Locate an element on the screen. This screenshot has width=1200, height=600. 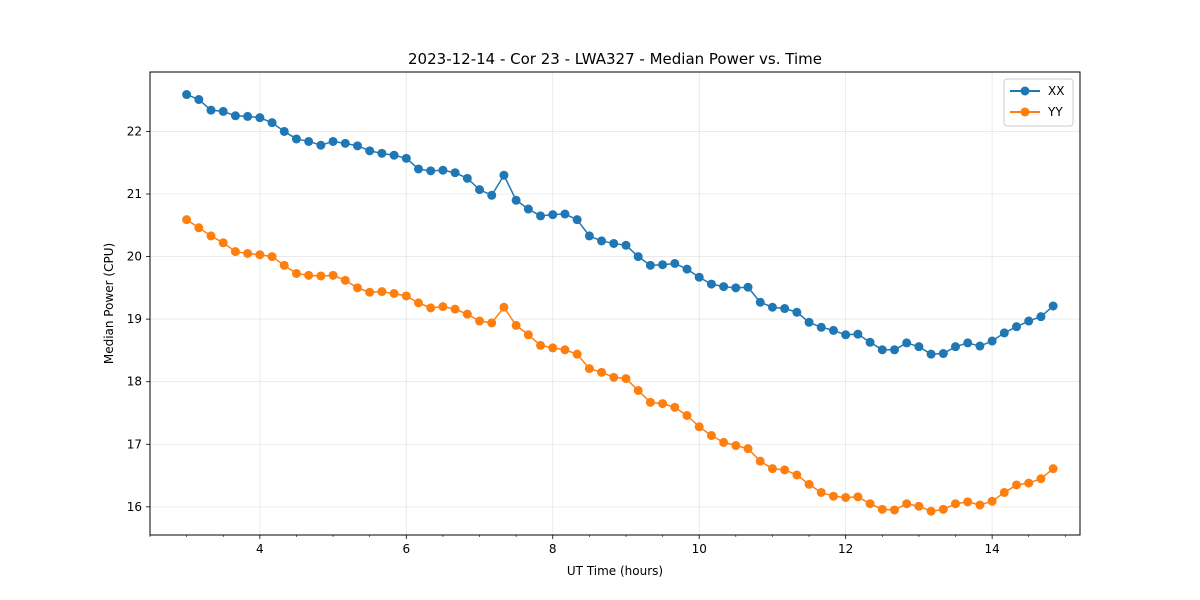
y-tick-label: 17 is located at coordinates (134, 444).